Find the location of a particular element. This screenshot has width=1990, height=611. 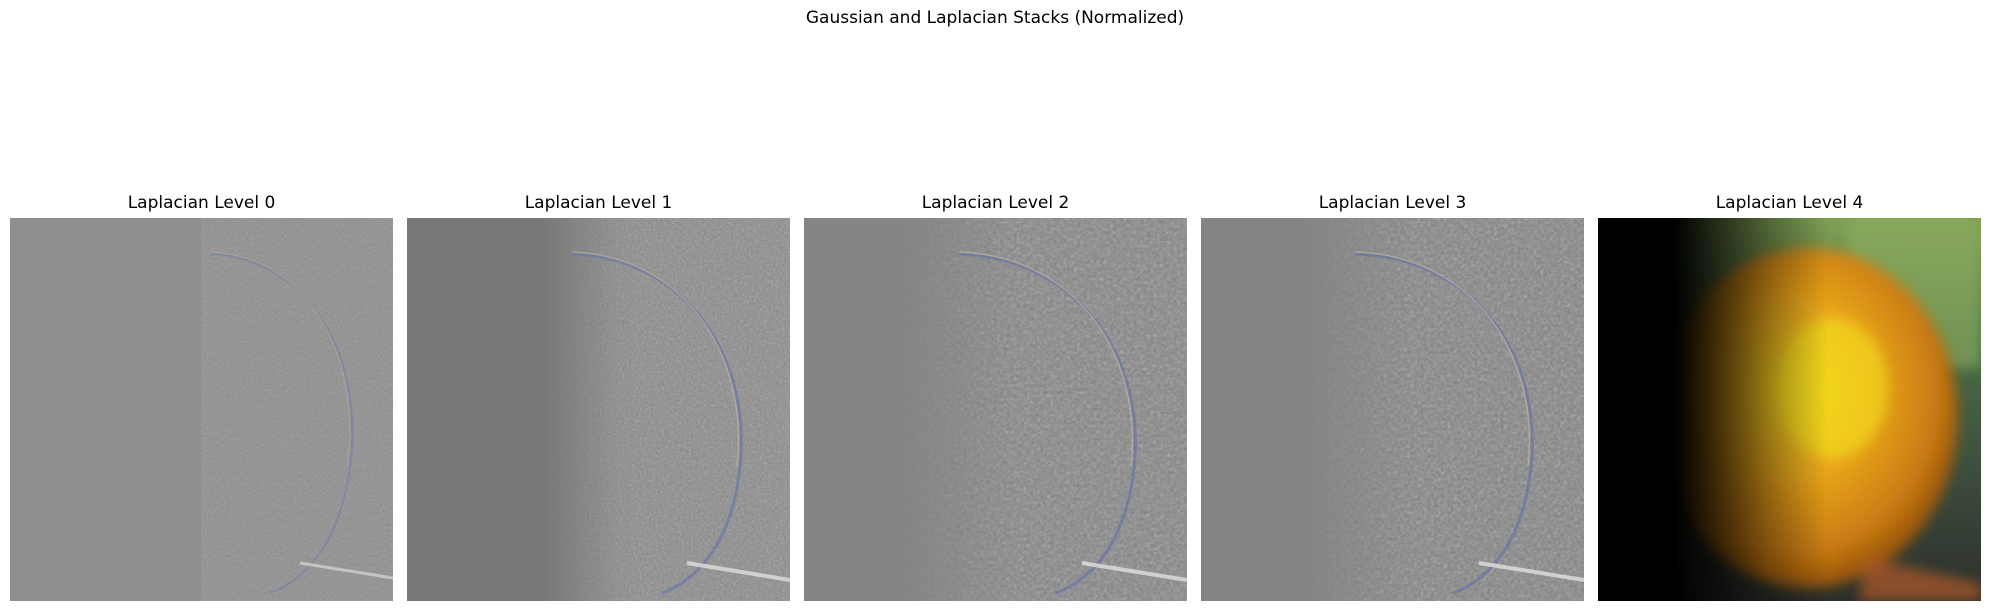

panel-title: Laplacian Level 3 is located at coordinates (1392, 203).